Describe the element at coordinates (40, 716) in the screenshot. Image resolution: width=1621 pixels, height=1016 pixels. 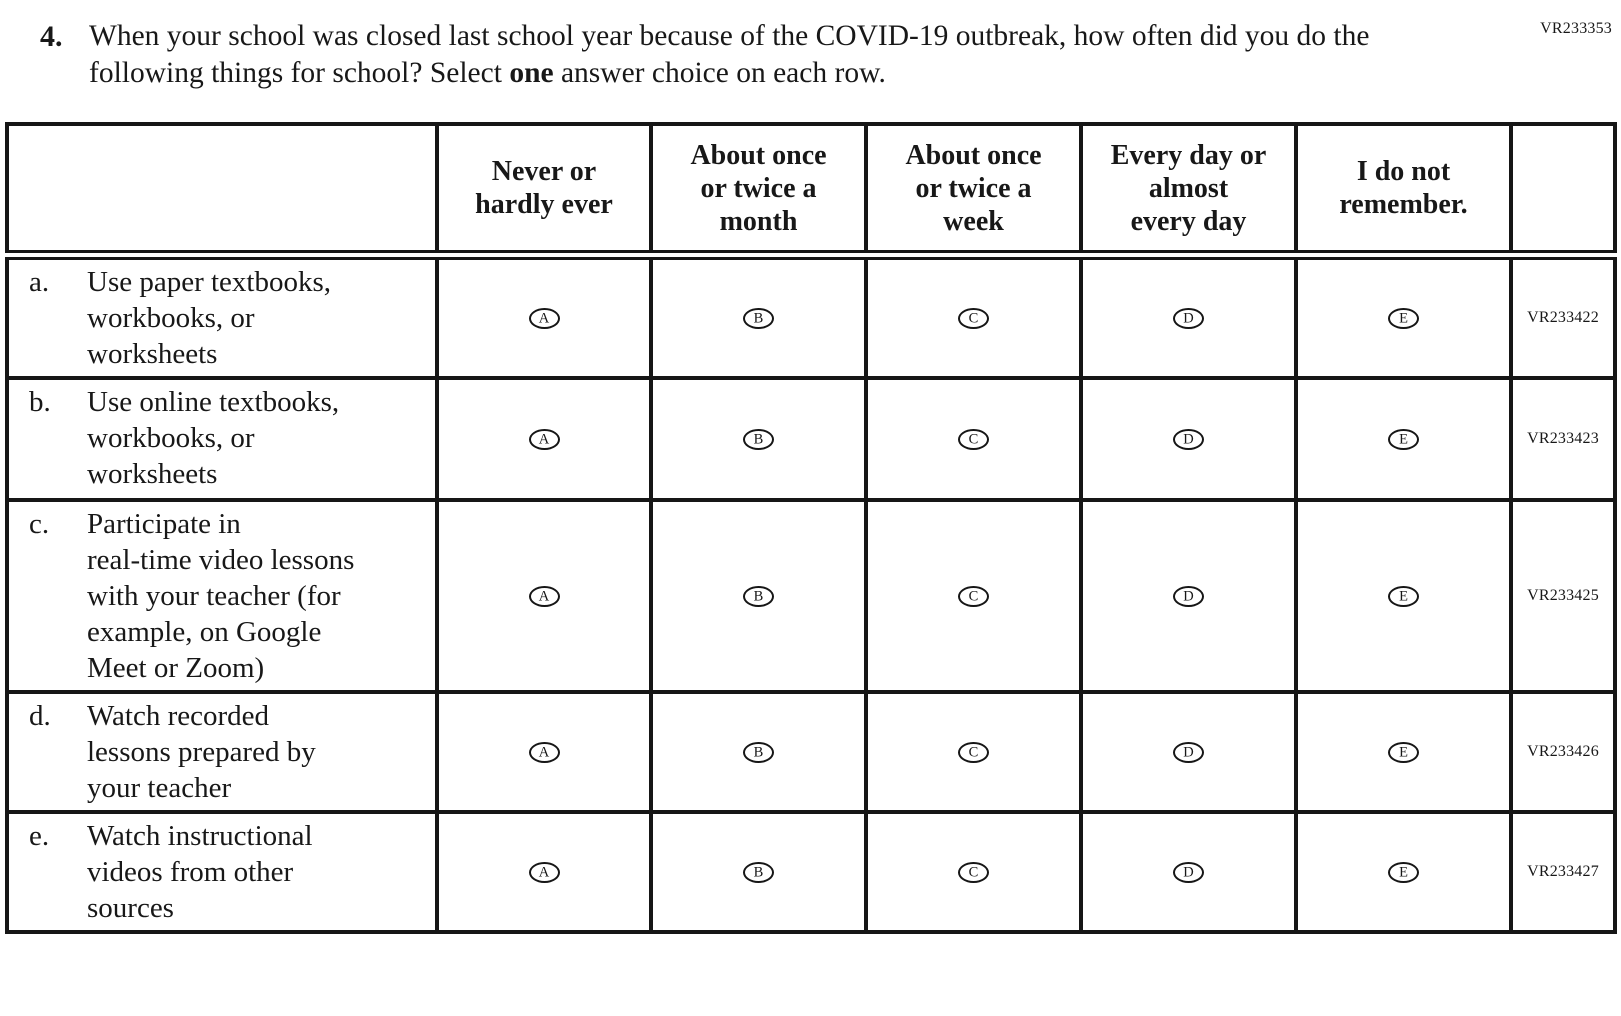
I see `row-letter: d.` at that location.